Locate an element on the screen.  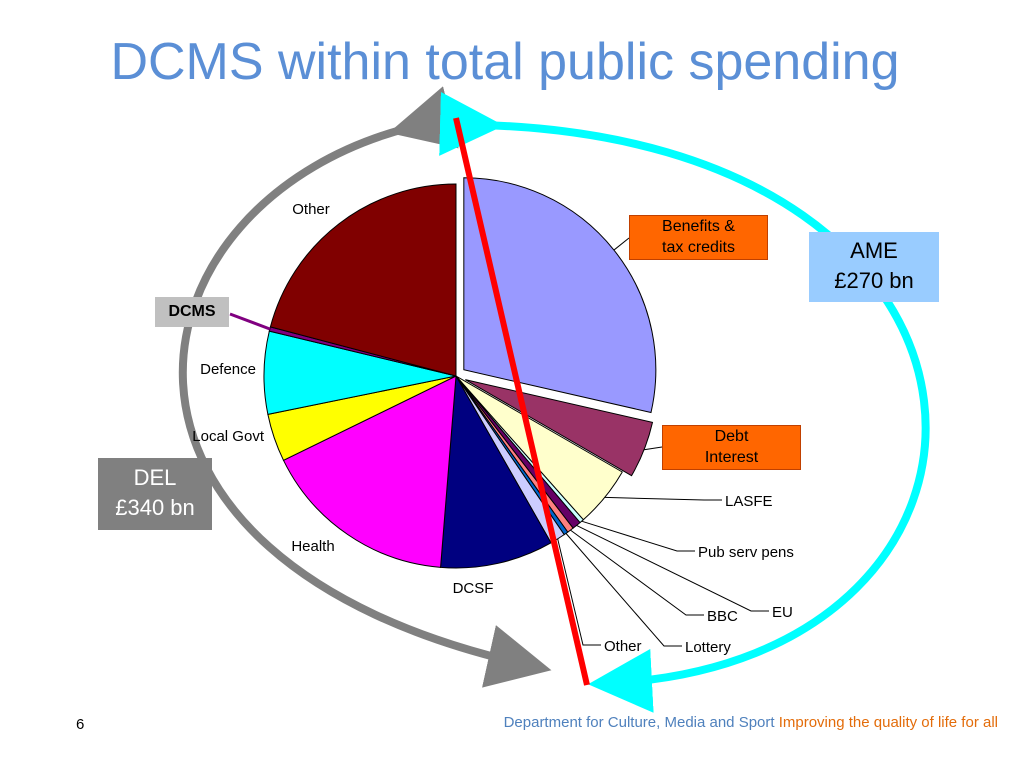
debt-callout-line2: Interest is located at coordinates (731, 457).